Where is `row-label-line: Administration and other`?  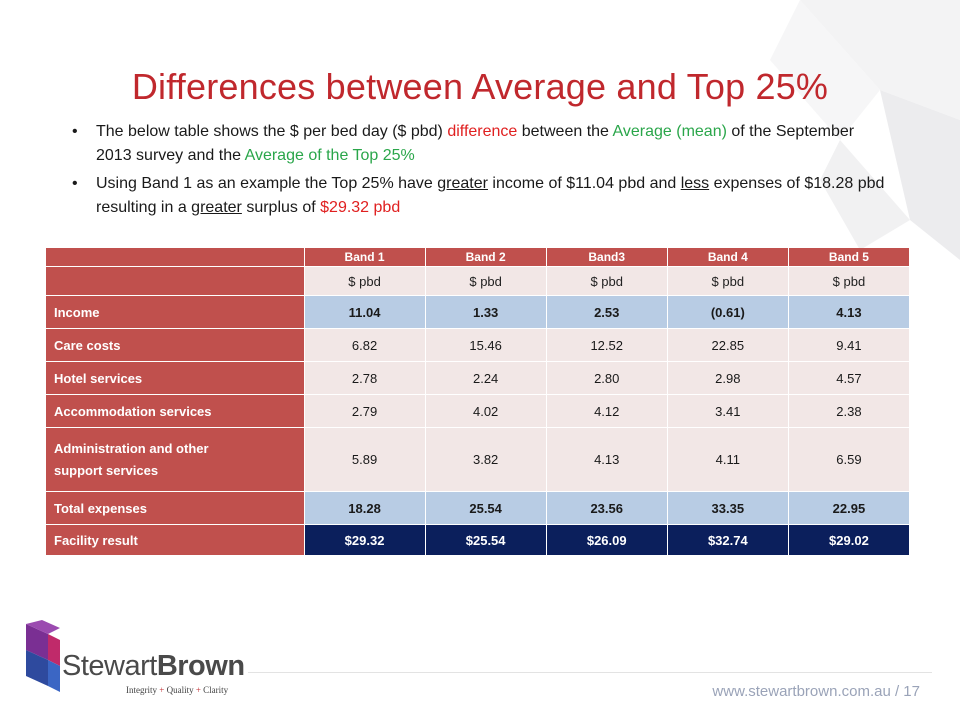 row-label-line: Administration and other is located at coordinates (131, 448).